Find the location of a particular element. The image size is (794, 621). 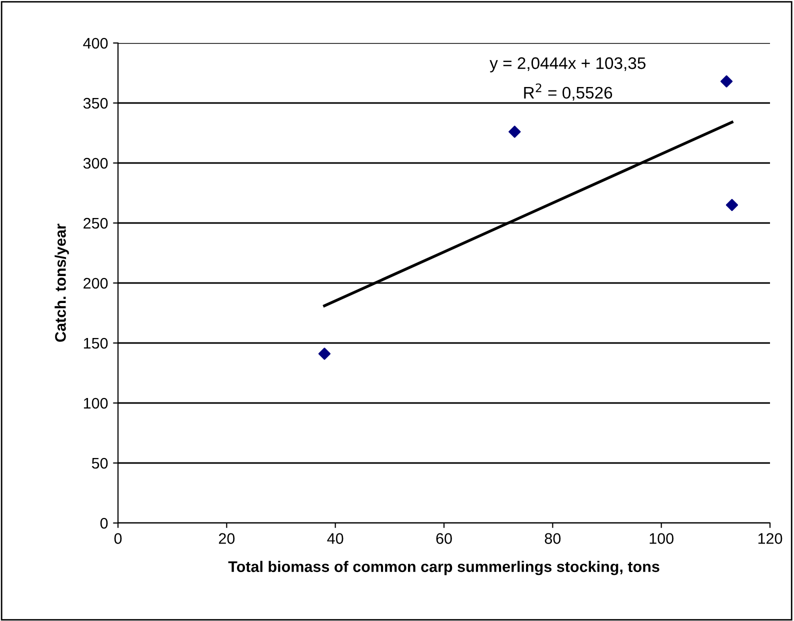

annotation: y = 2,0444x + 103,35 is located at coordinates (568, 64).